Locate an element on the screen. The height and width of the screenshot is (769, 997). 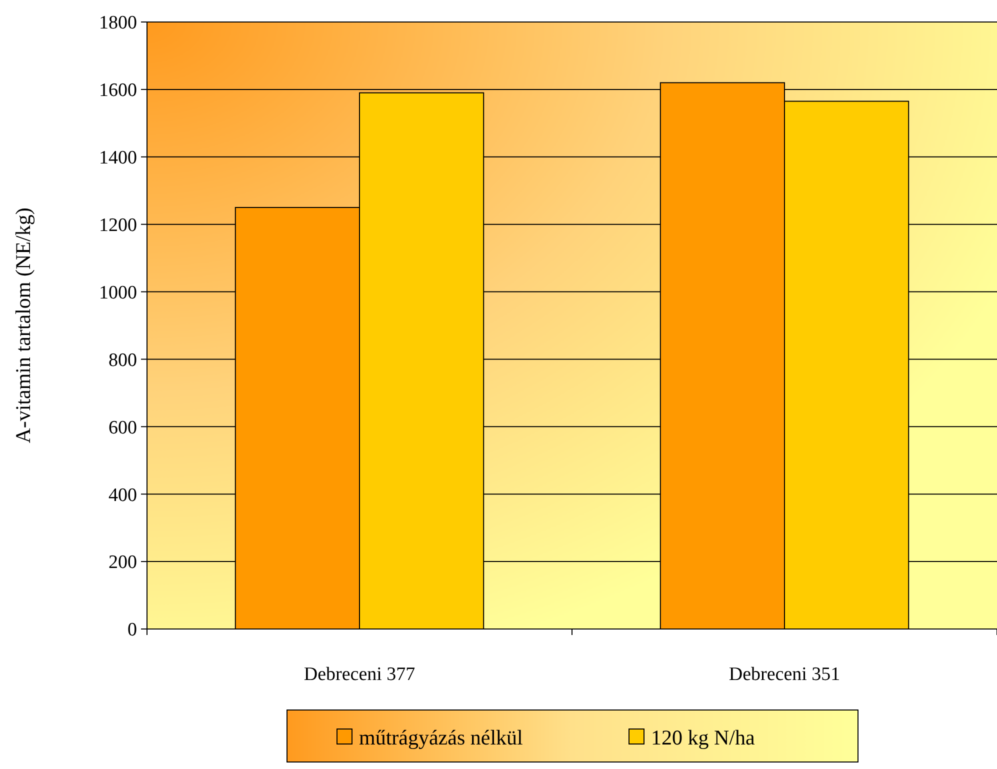
y-axis-title: A-vitamin tartalom (NE/kg) is located at coordinates (23, 326).